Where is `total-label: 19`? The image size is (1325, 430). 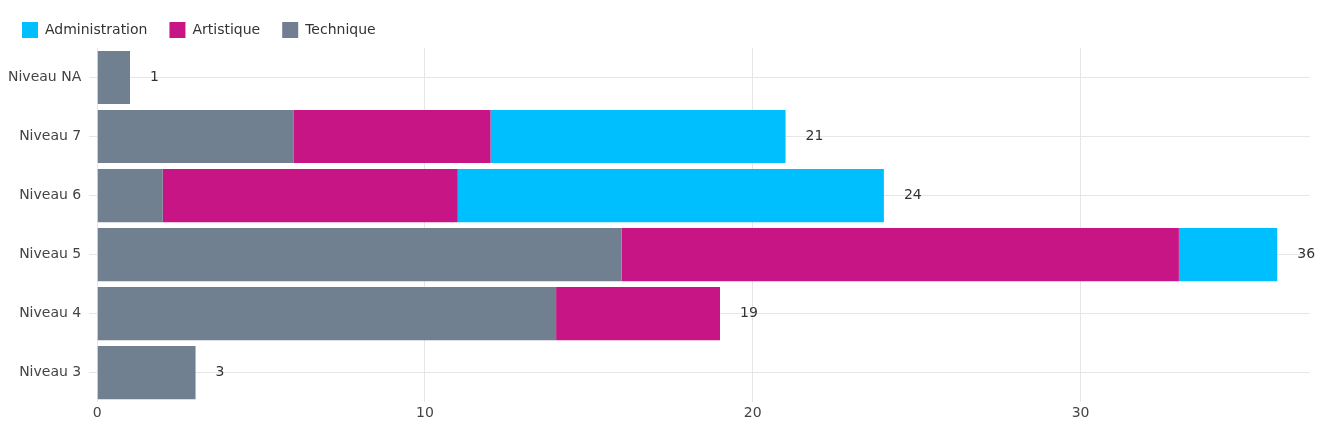
total-label: 19 is located at coordinates (749, 312).